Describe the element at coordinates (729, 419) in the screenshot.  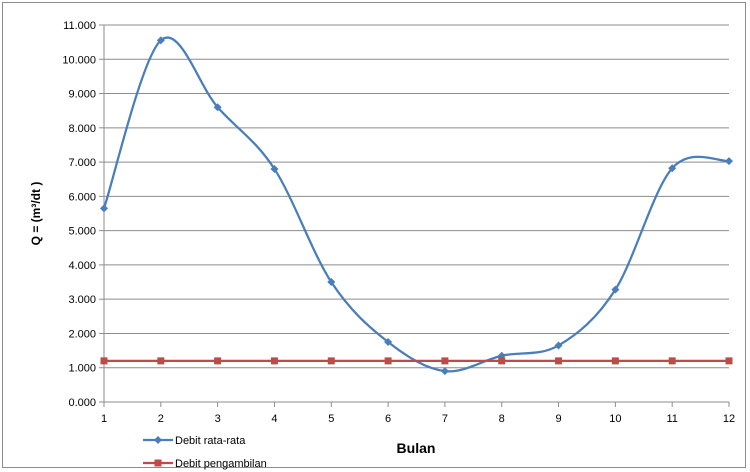
I see `x-tick-label: 12` at that location.